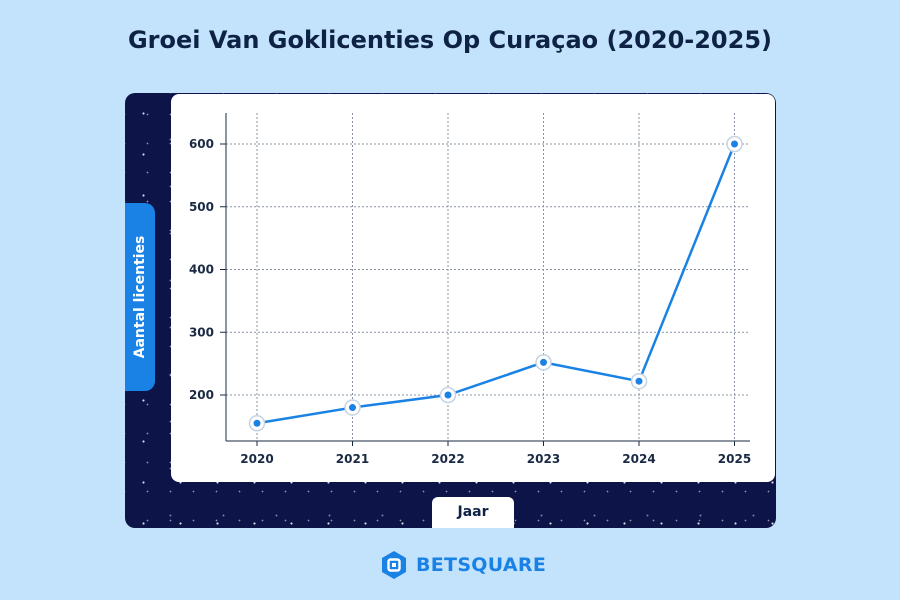  Describe the element at coordinates (638, 459) in the screenshot. I see `x-tick-label: 2024` at that location.